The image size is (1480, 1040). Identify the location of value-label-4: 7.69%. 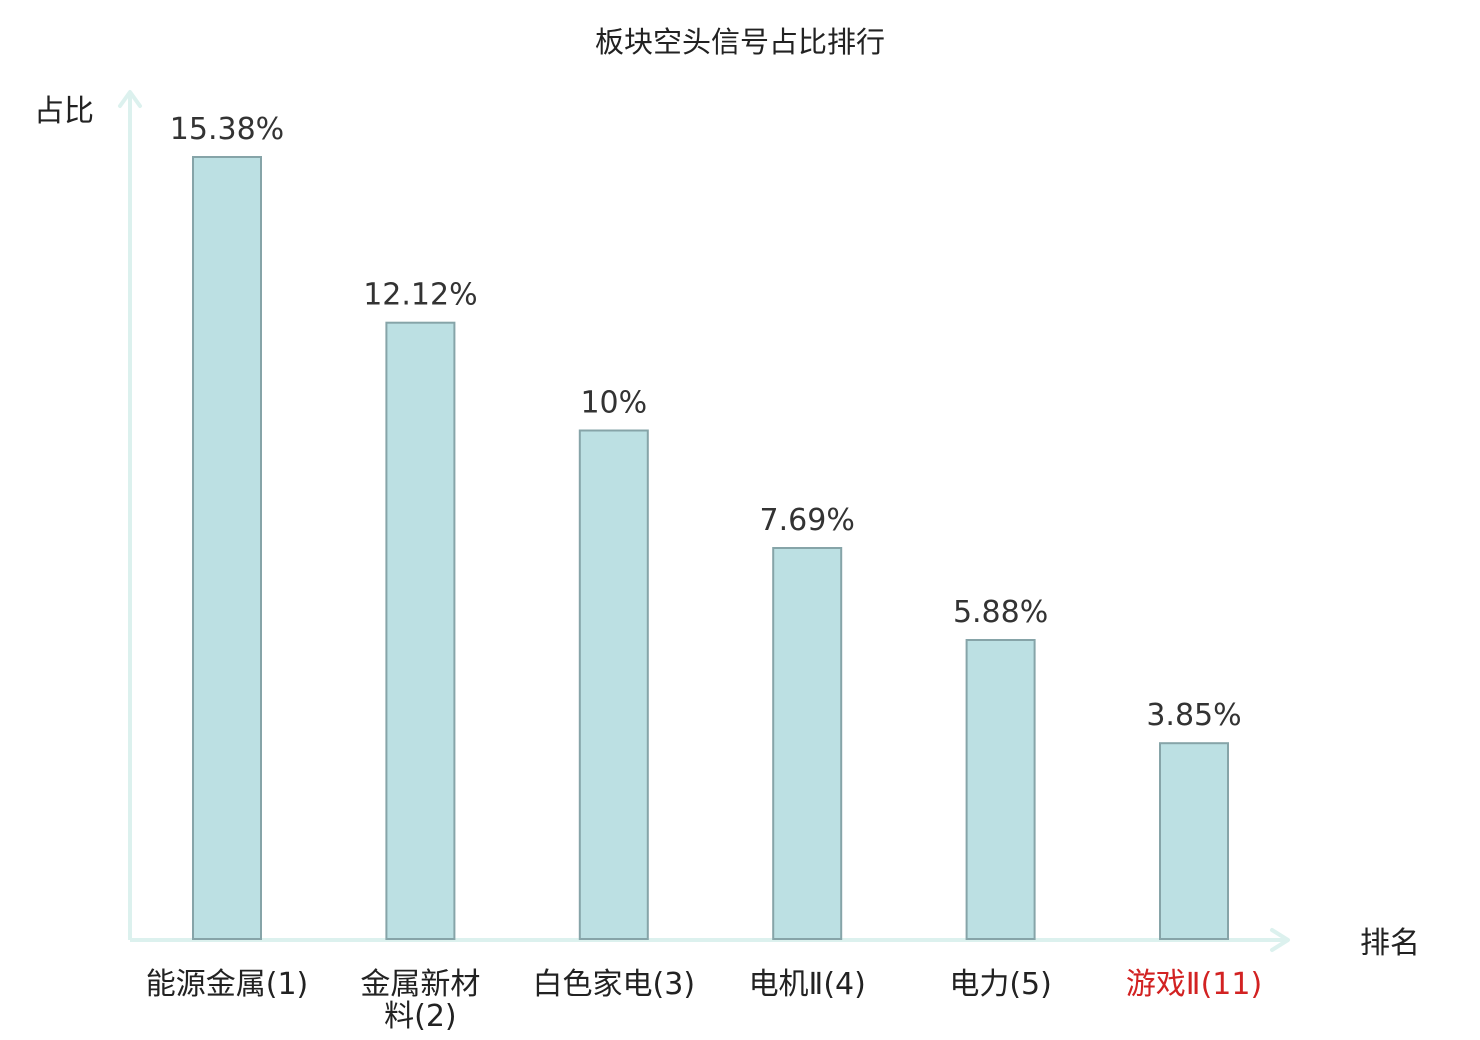
(807, 520).